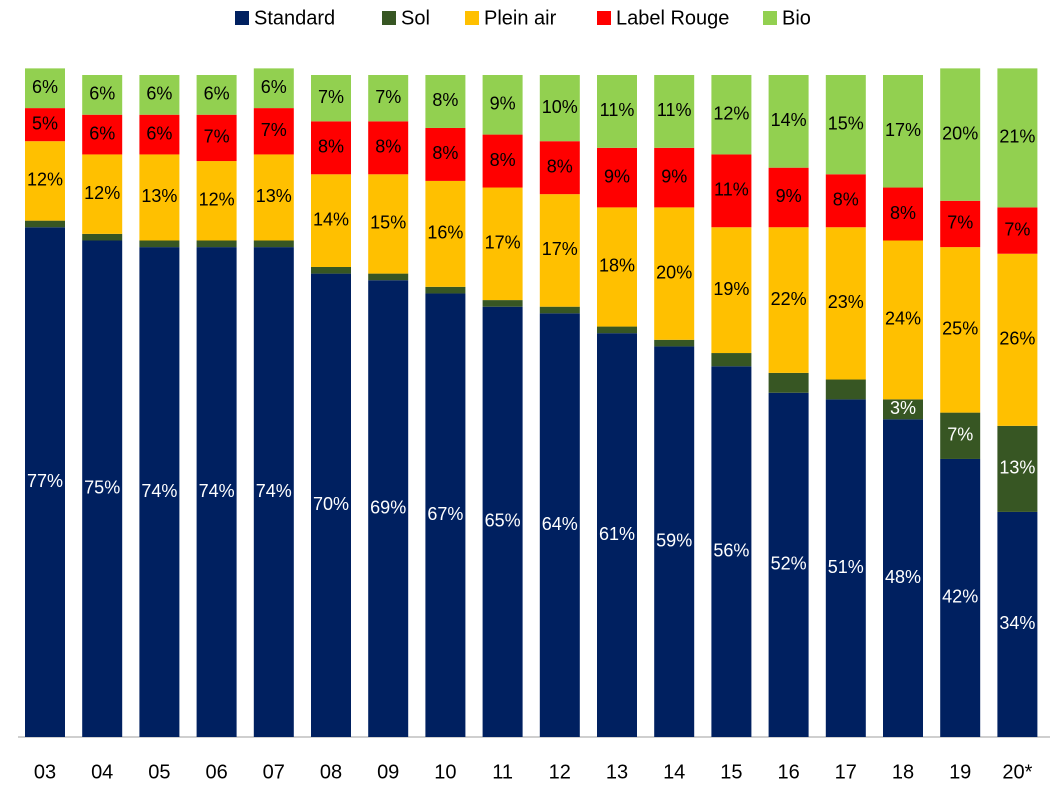 The height and width of the screenshot is (785, 1055). Describe the element at coordinates (388, 223) in the screenshot. I see `data-label: 15%` at that location.